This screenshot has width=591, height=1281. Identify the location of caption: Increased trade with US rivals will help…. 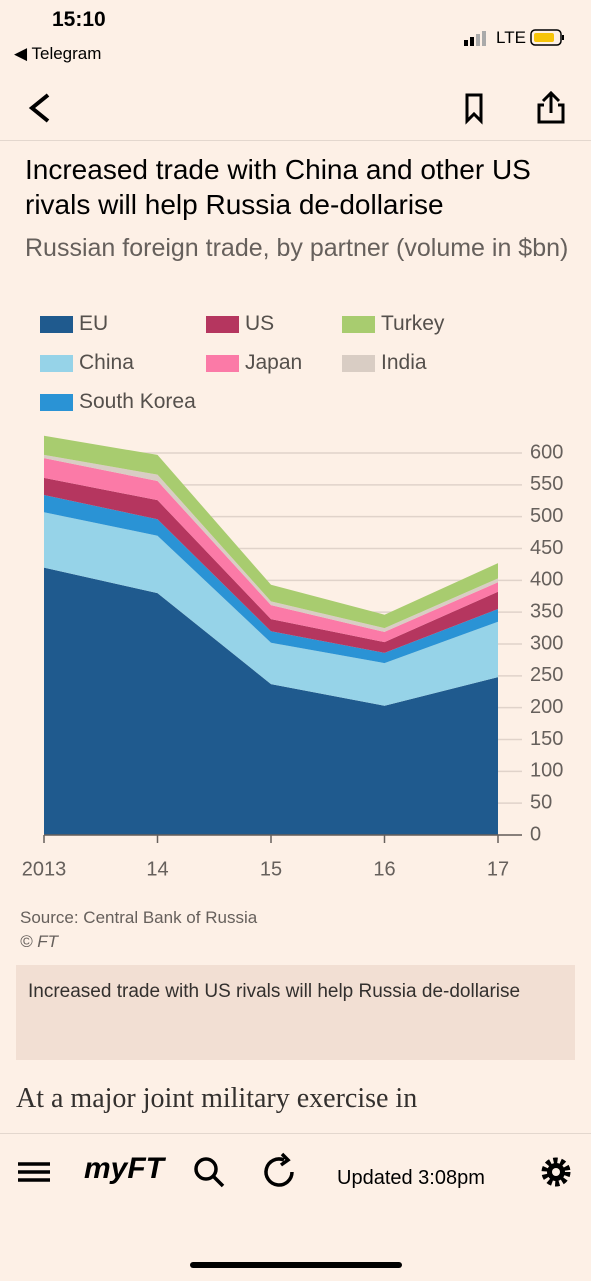
(274, 991).